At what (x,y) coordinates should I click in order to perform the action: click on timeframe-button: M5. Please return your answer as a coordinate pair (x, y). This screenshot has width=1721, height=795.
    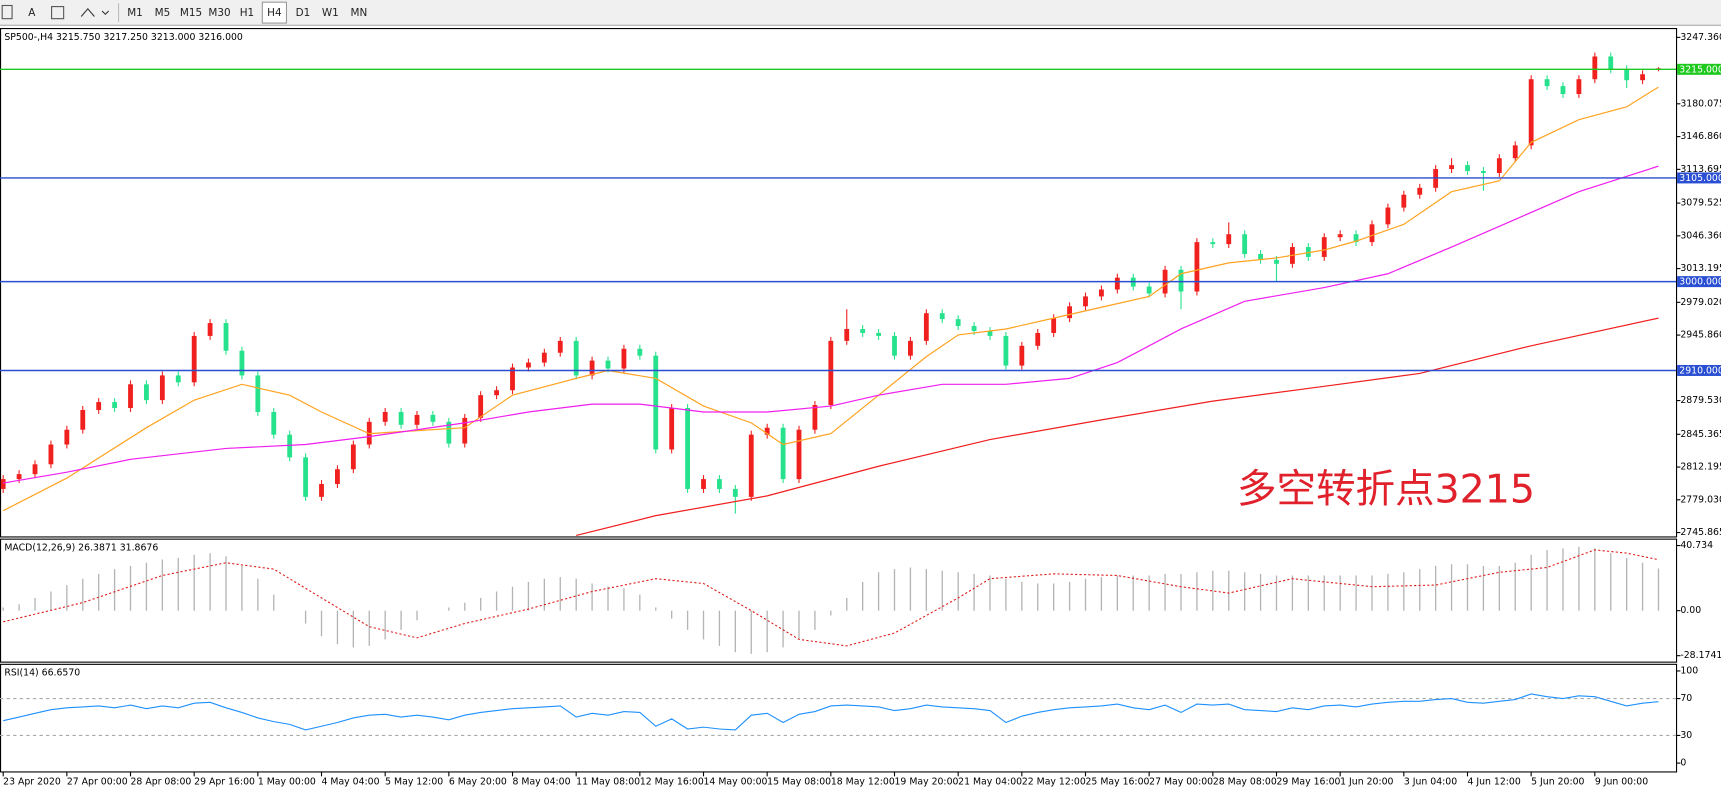
    Looking at the image, I should click on (163, 13).